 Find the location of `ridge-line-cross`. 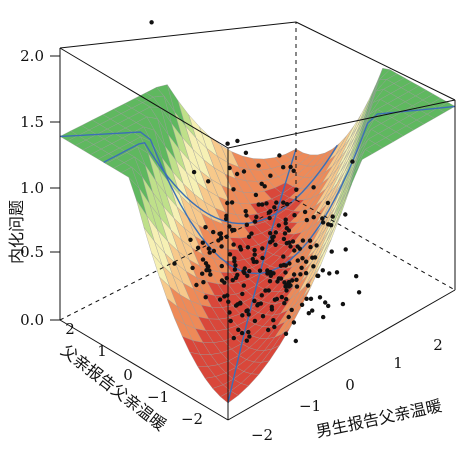

ridge-line-cross is located at coordinates (220, 183).